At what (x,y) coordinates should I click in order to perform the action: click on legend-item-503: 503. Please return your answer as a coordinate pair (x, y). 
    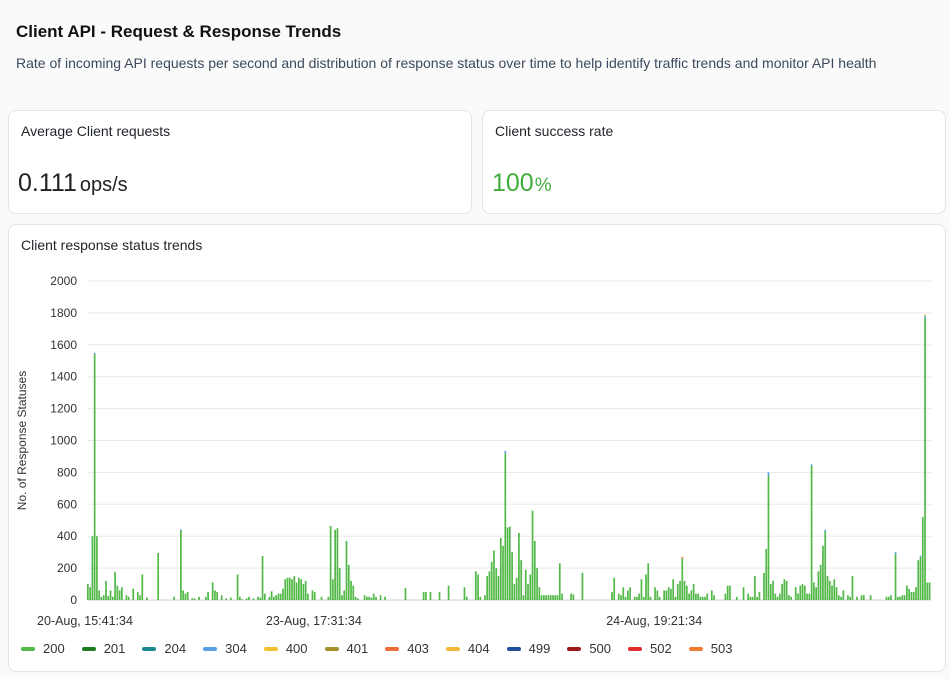
    Looking at the image, I should click on (710, 648).